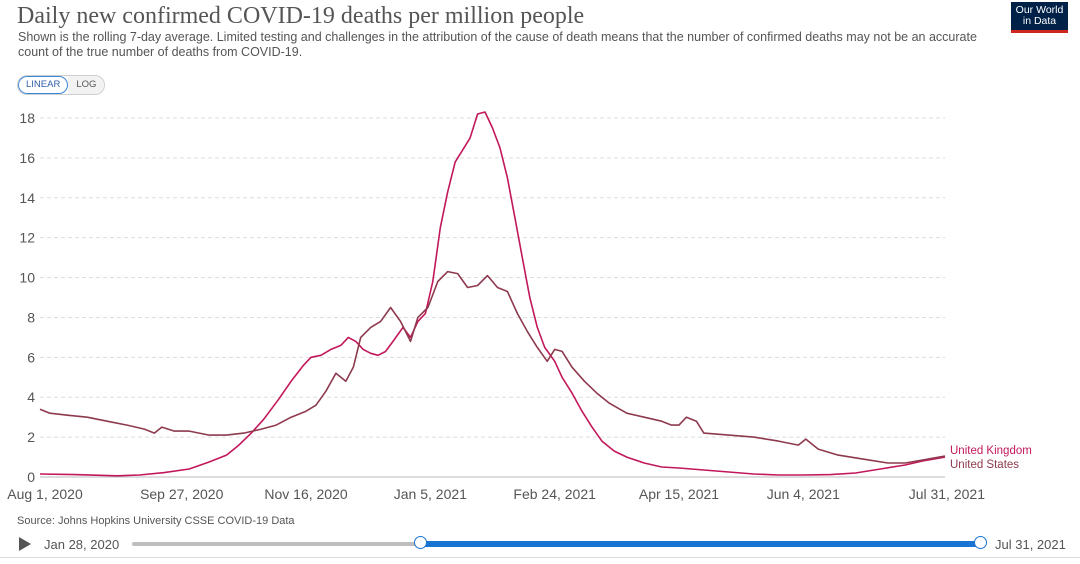 The image size is (1080, 564). What do you see at coordinates (554, 494) in the screenshot?
I see `x-tick-label: Feb 24, 2021` at bounding box center [554, 494].